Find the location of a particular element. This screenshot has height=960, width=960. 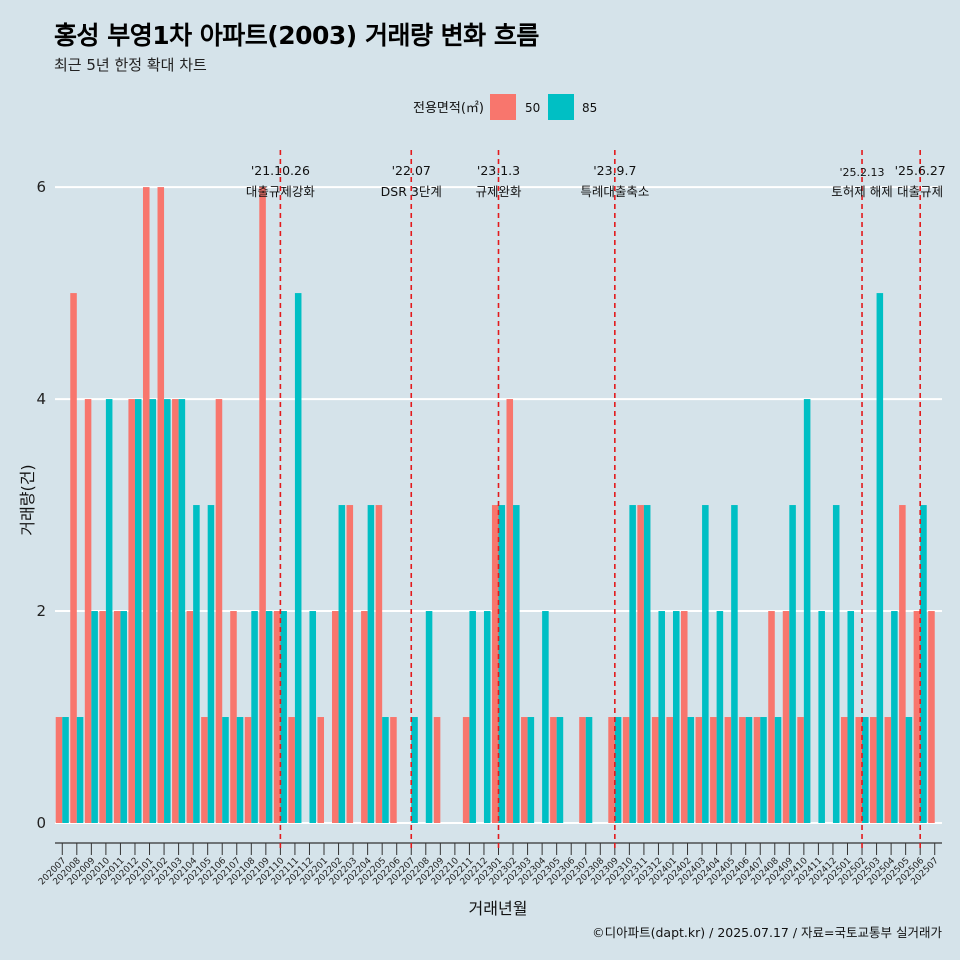

y-tick-label: 0 is located at coordinates (41, 823).